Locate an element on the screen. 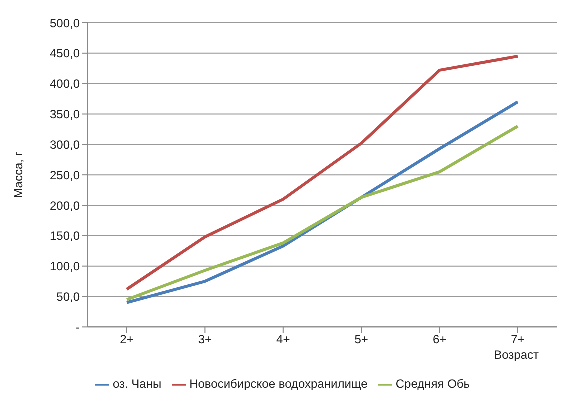 The height and width of the screenshot is (405, 569). y-axis-title: Масса, г is located at coordinates (18, 174).